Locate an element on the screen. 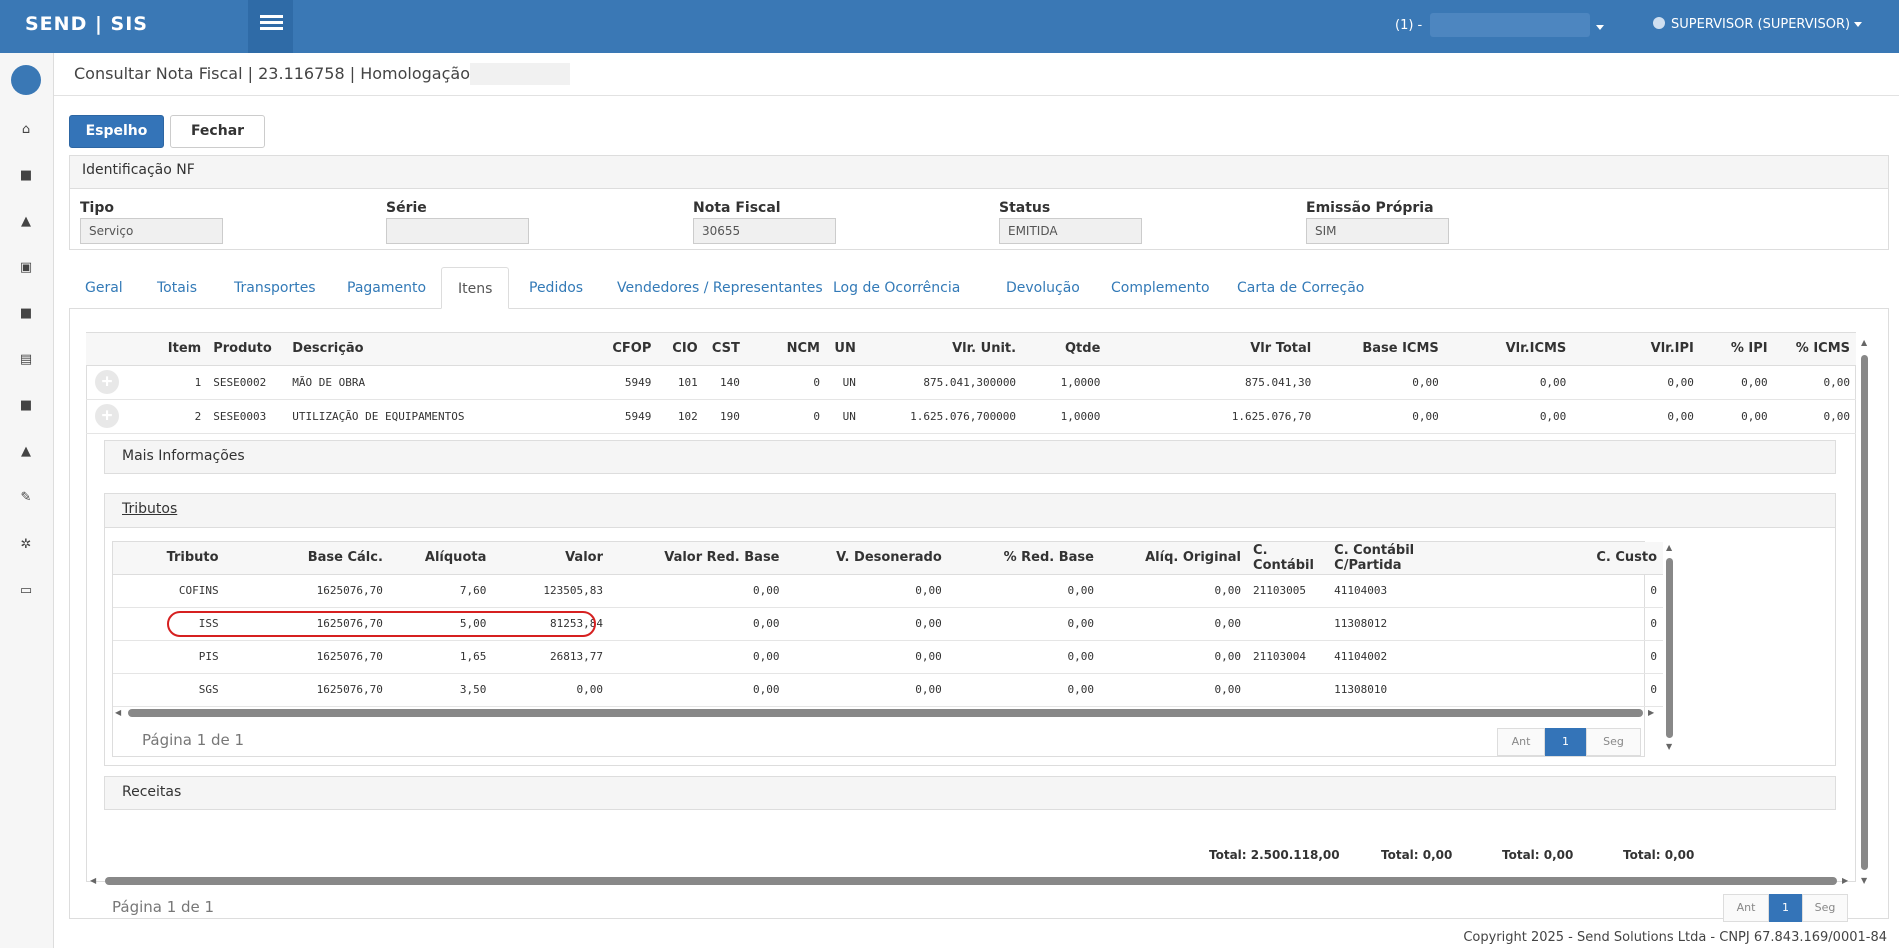 This screenshot has width=1899, height=948. emissao-propria-input: SIM is located at coordinates (1377, 231).